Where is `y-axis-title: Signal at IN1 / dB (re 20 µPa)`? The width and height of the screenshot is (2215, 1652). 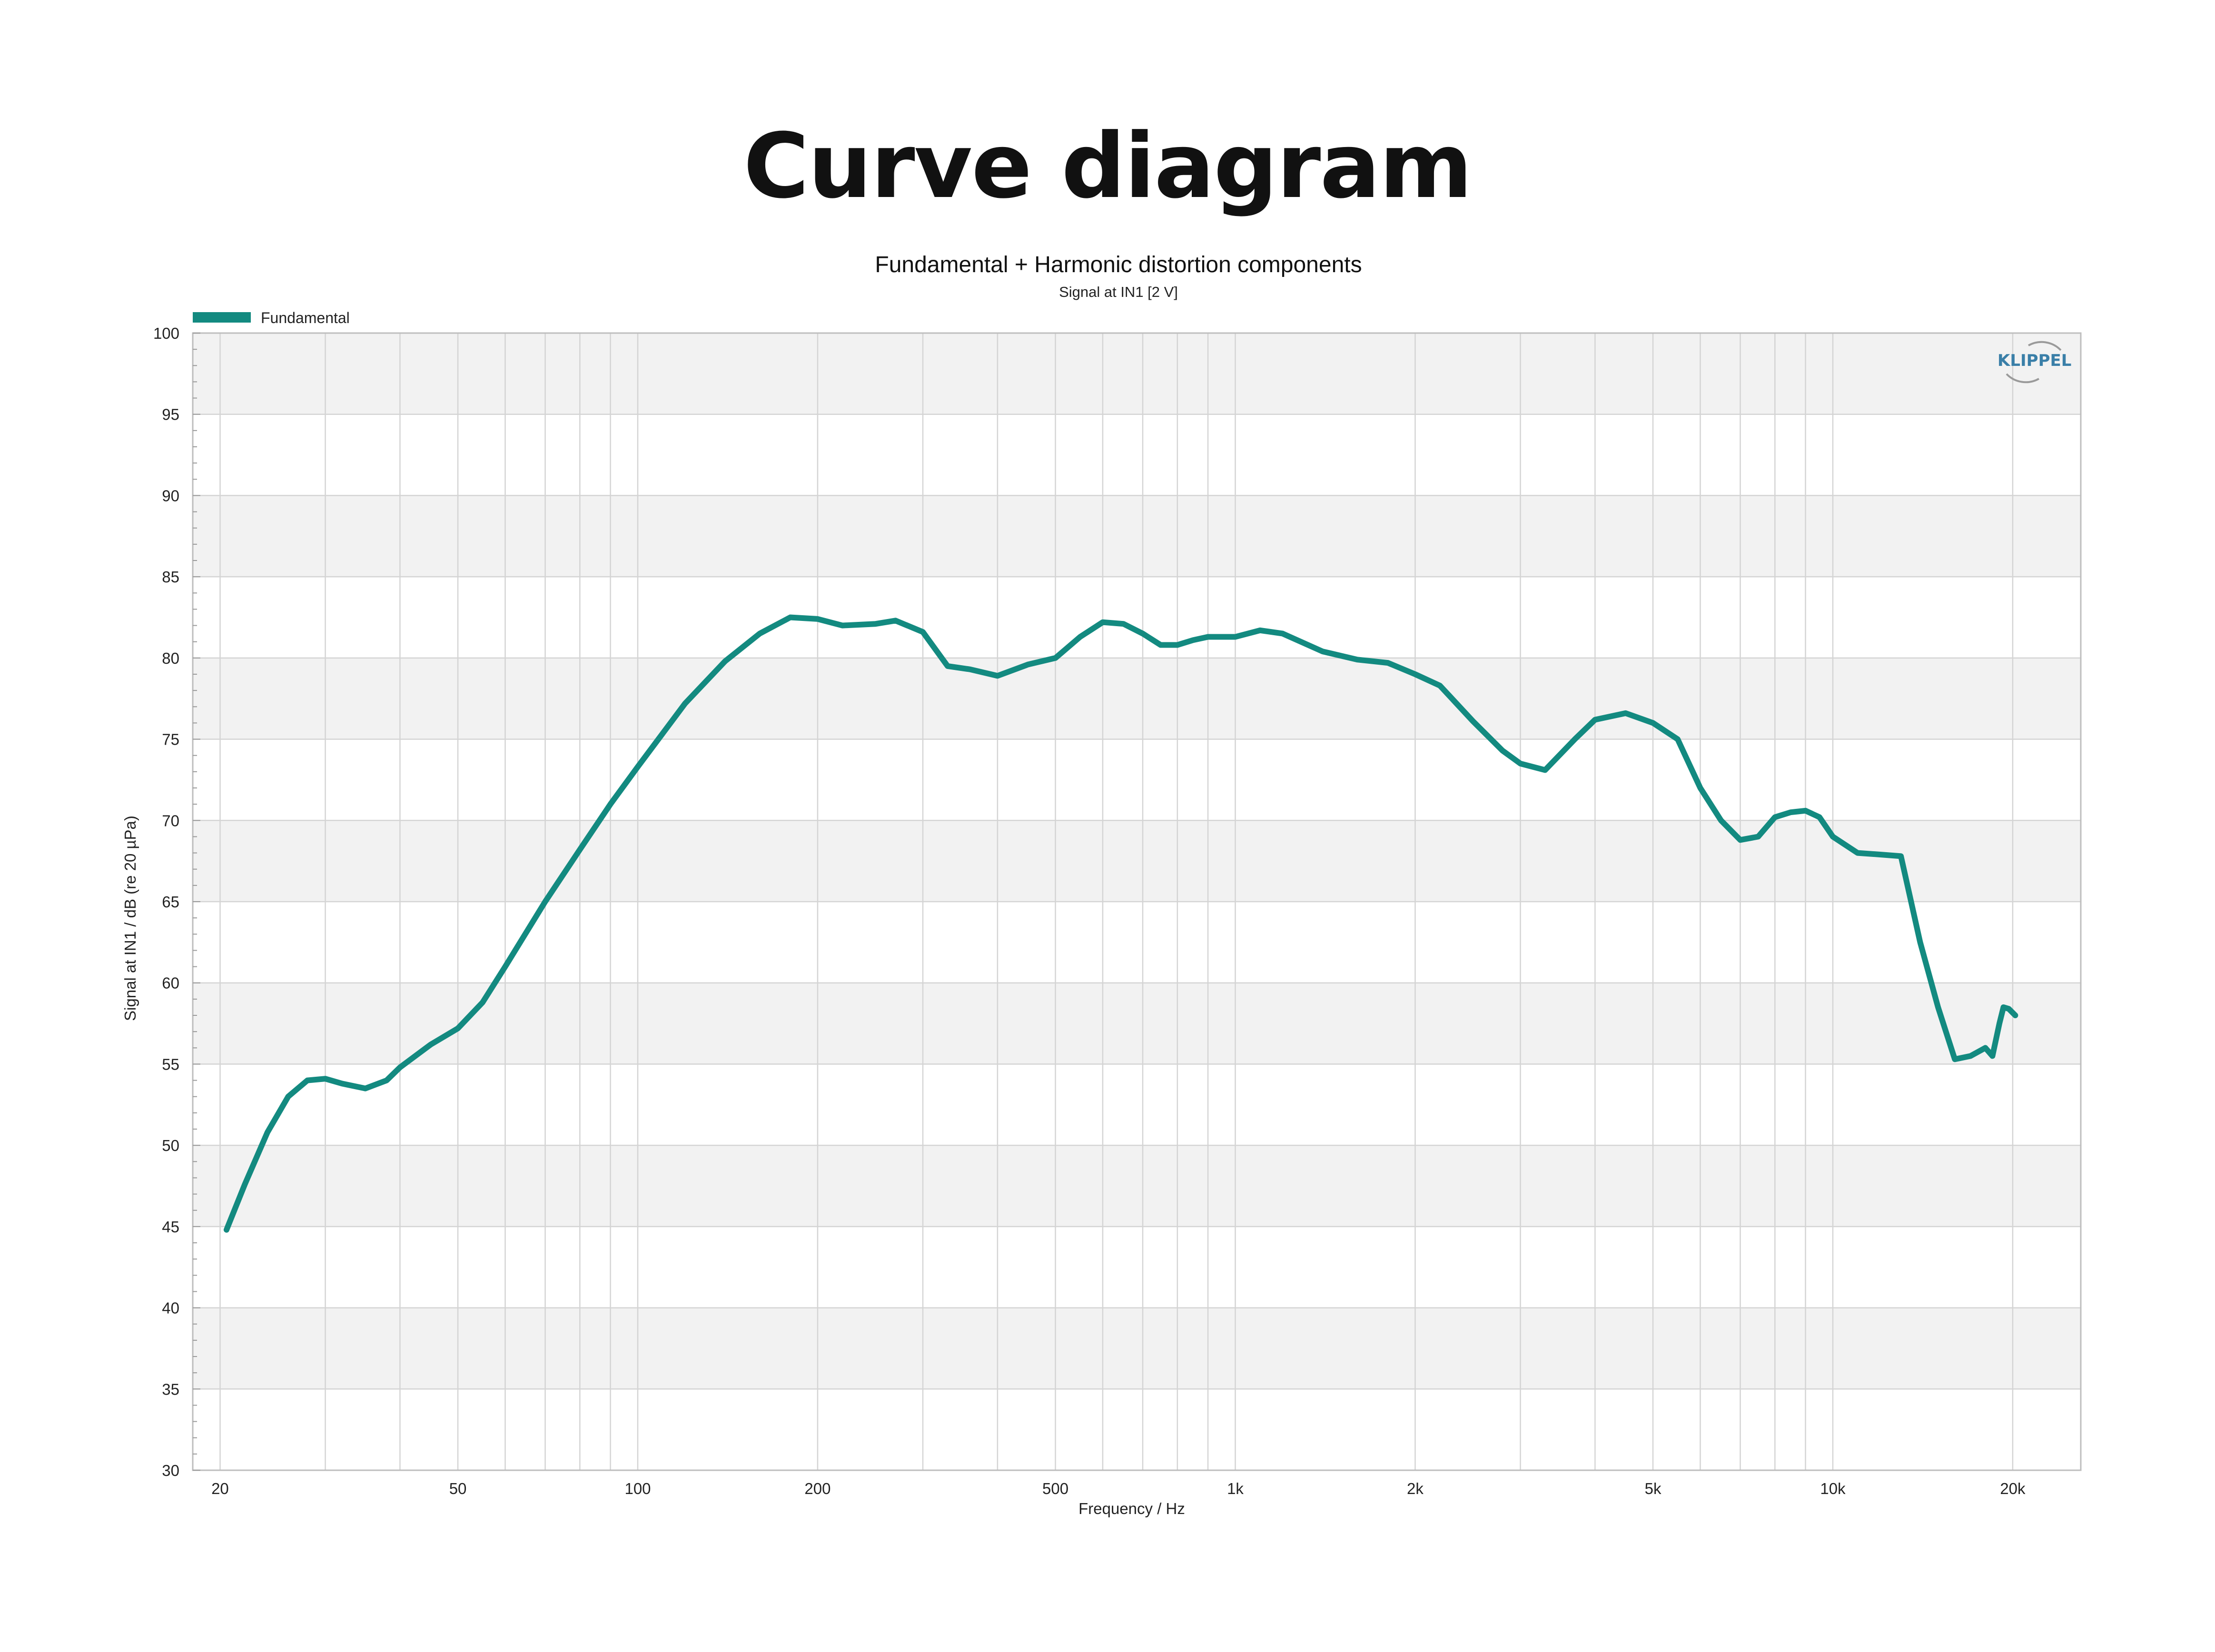
y-axis-title: Signal at IN1 / dB (re 20 µPa) is located at coordinates (130, 919).